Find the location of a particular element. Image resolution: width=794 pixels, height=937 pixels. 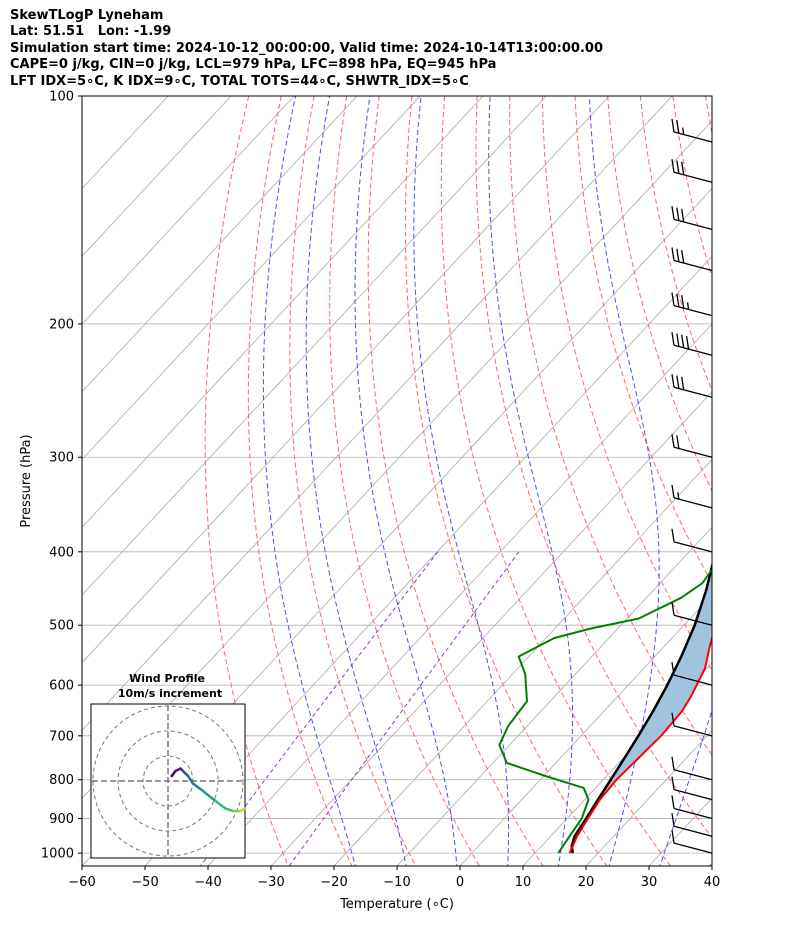

y-tick-label: 100 is located at coordinates (61, 97).